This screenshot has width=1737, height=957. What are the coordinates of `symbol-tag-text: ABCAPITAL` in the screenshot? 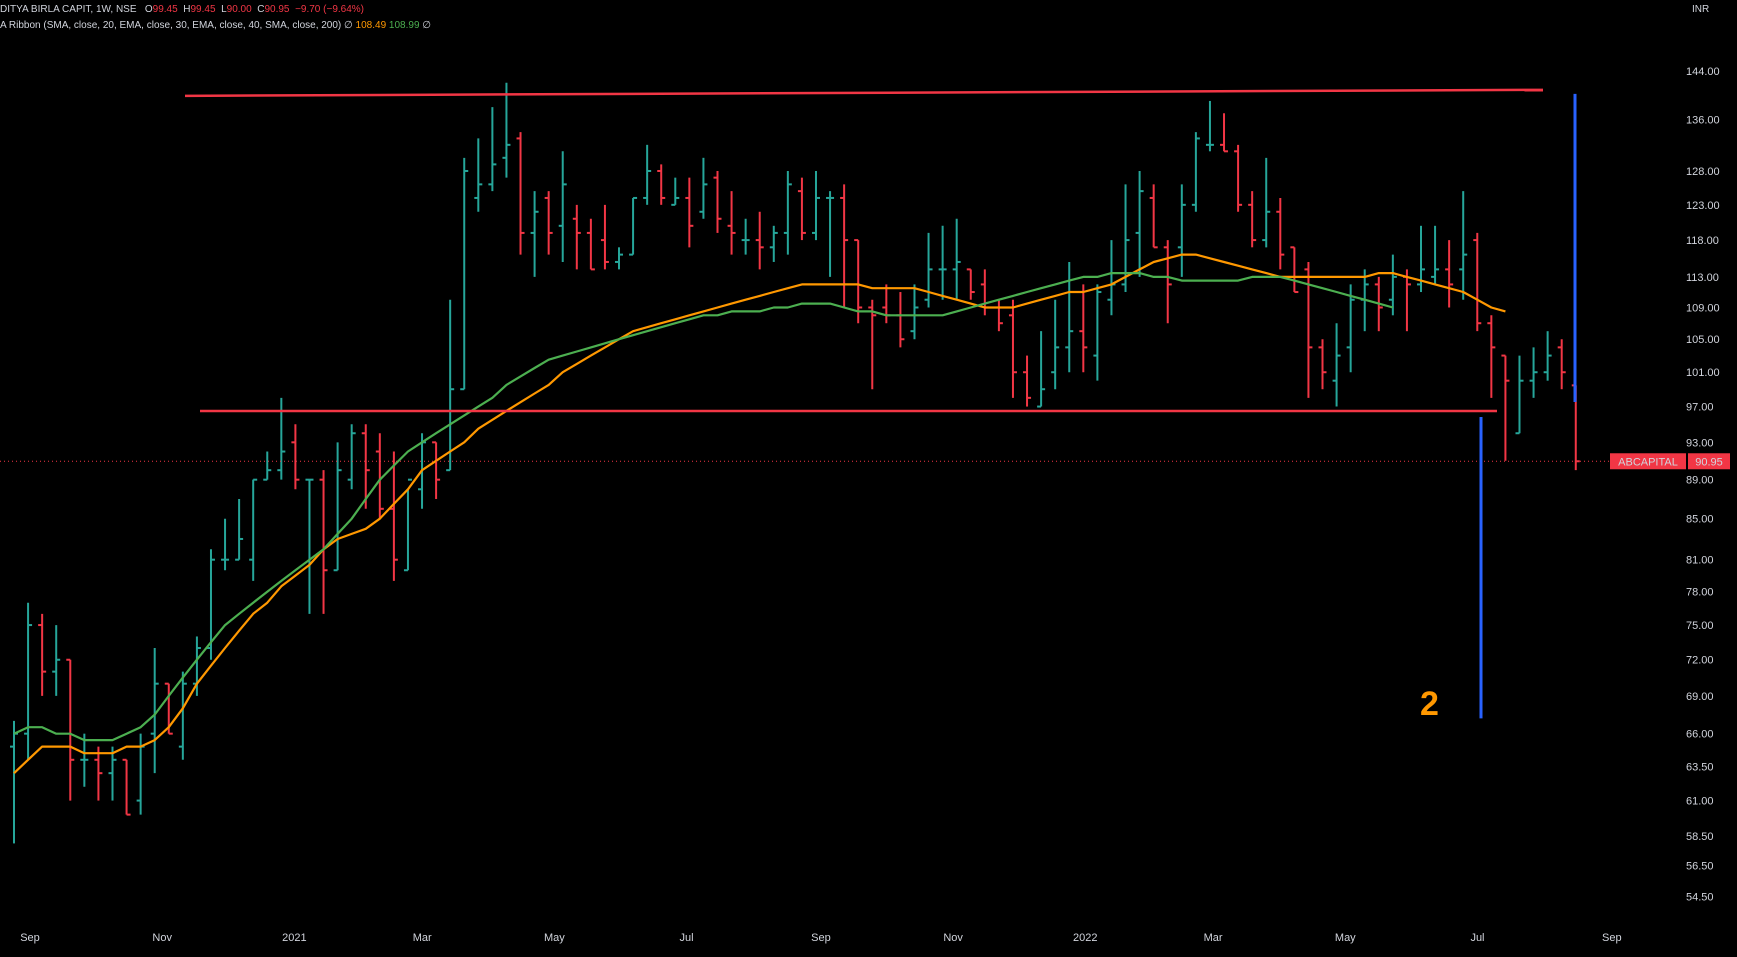 It's located at (1648, 462).